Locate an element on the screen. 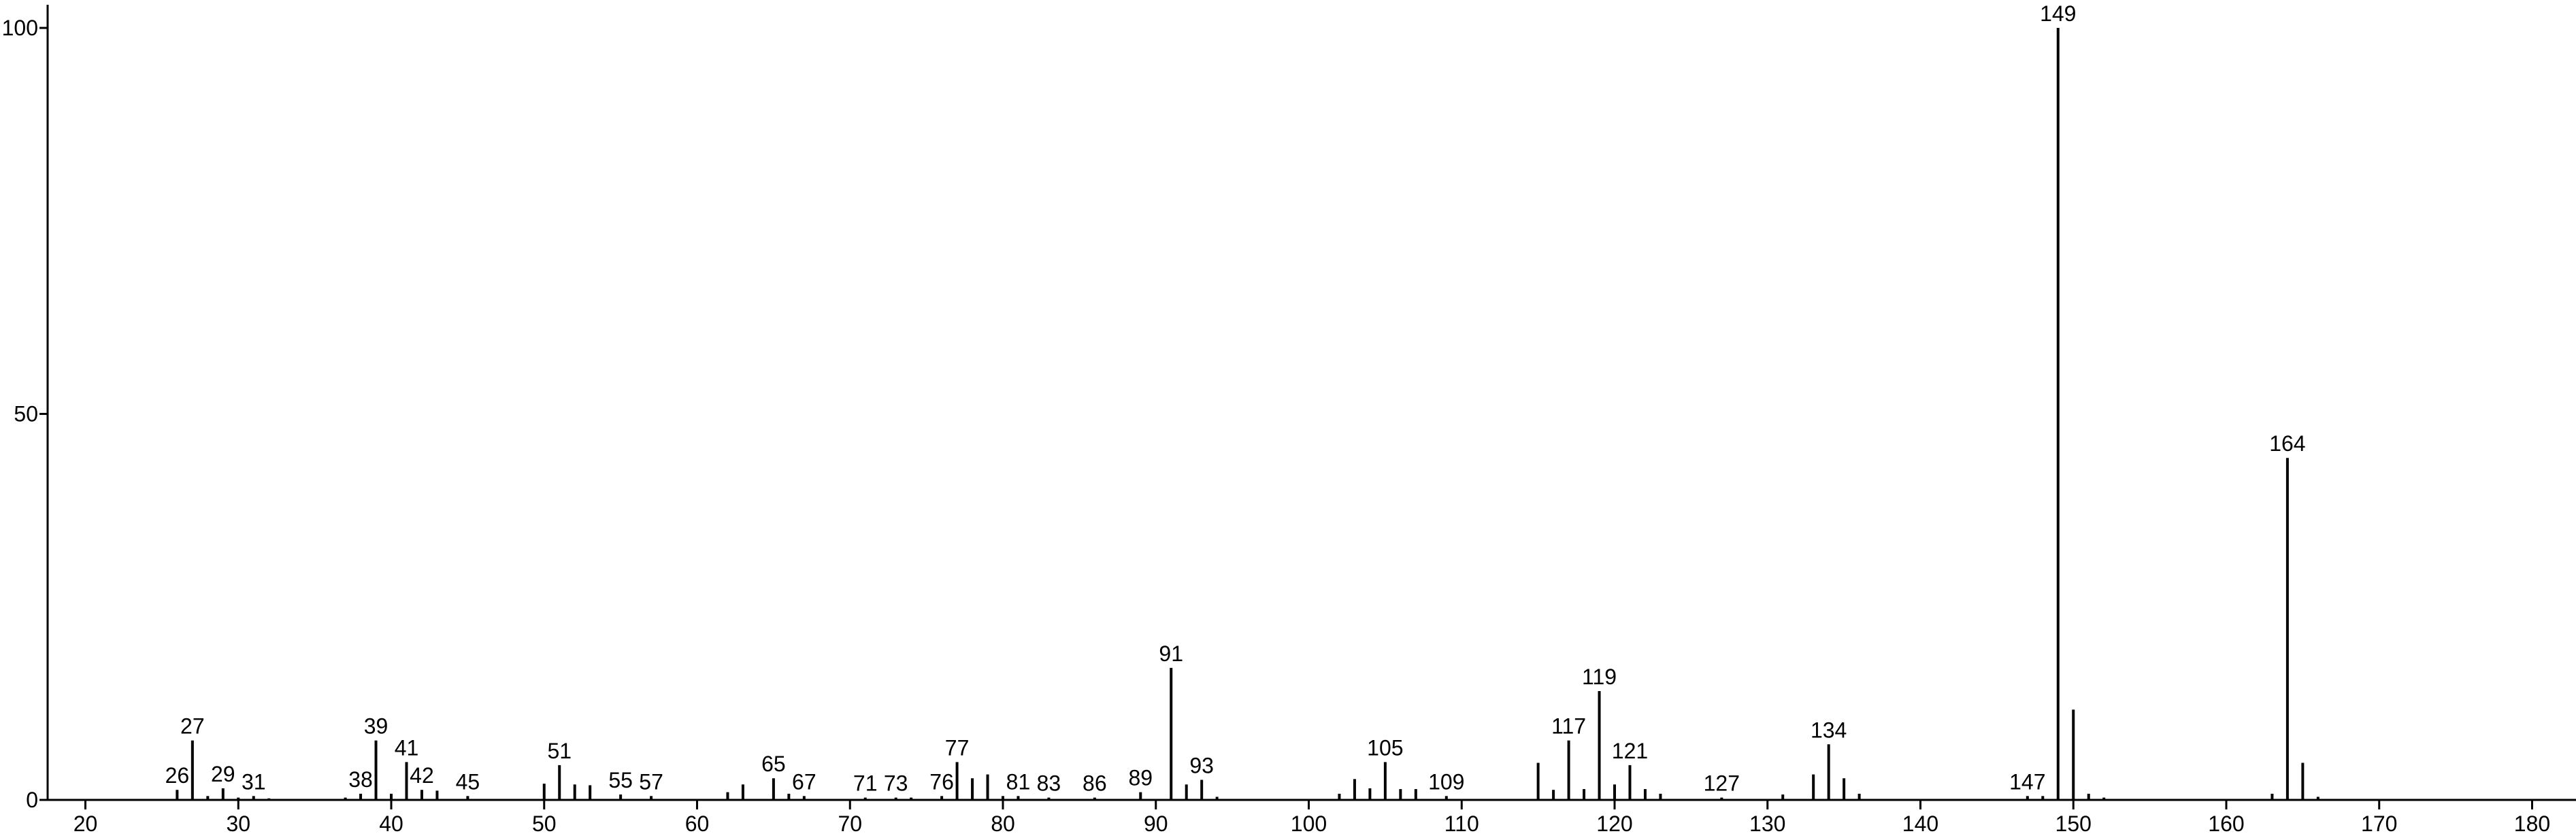 The image size is (2576, 838). x-tick-label: 140 is located at coordinates (1920, 824).